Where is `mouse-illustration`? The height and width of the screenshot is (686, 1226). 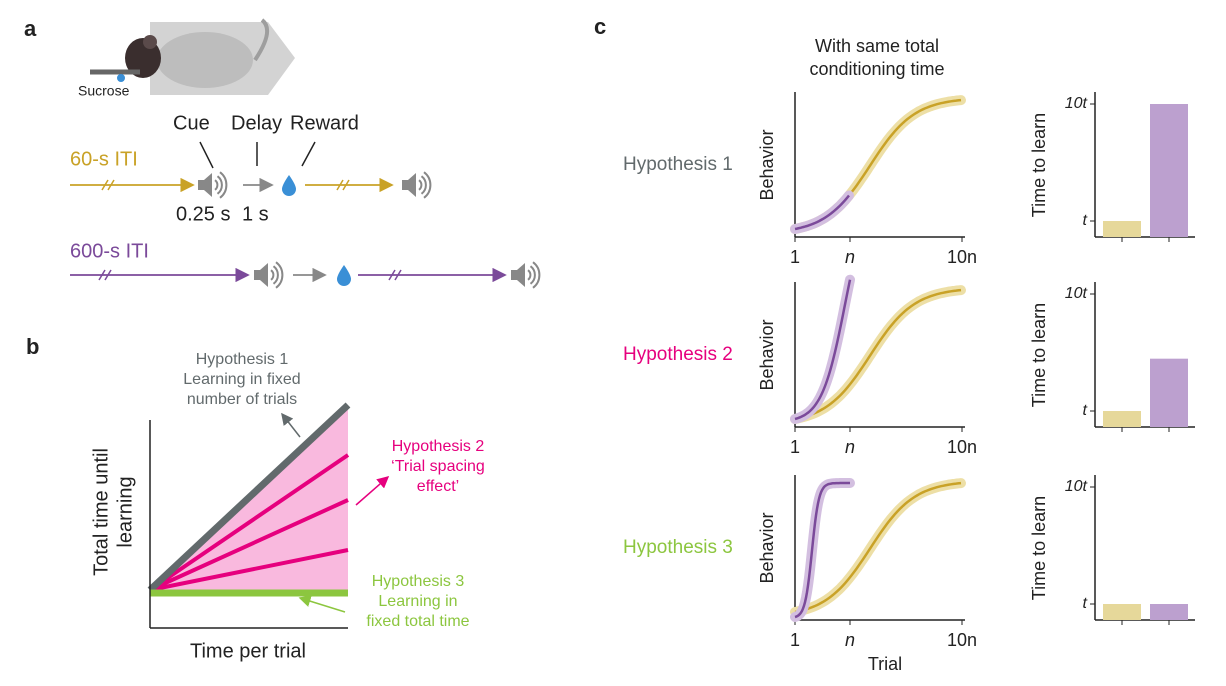 mouse-illustration is located at coordinates (192, 56).